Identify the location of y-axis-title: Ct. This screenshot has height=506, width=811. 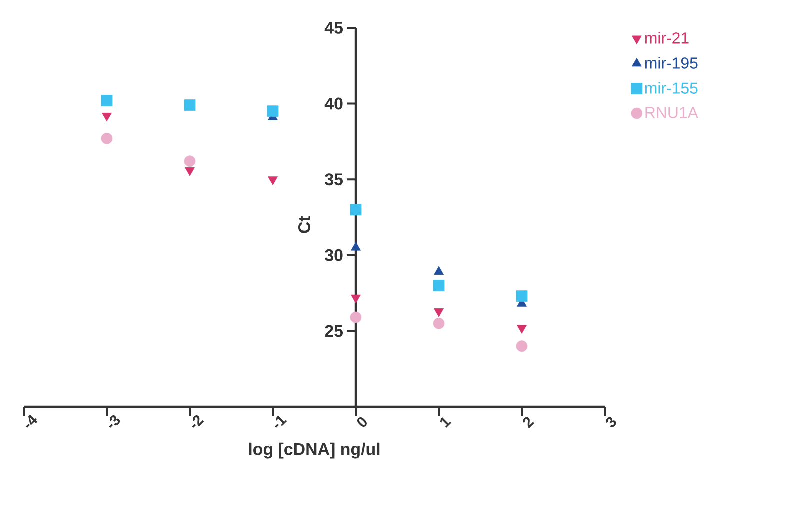
(304, 225).